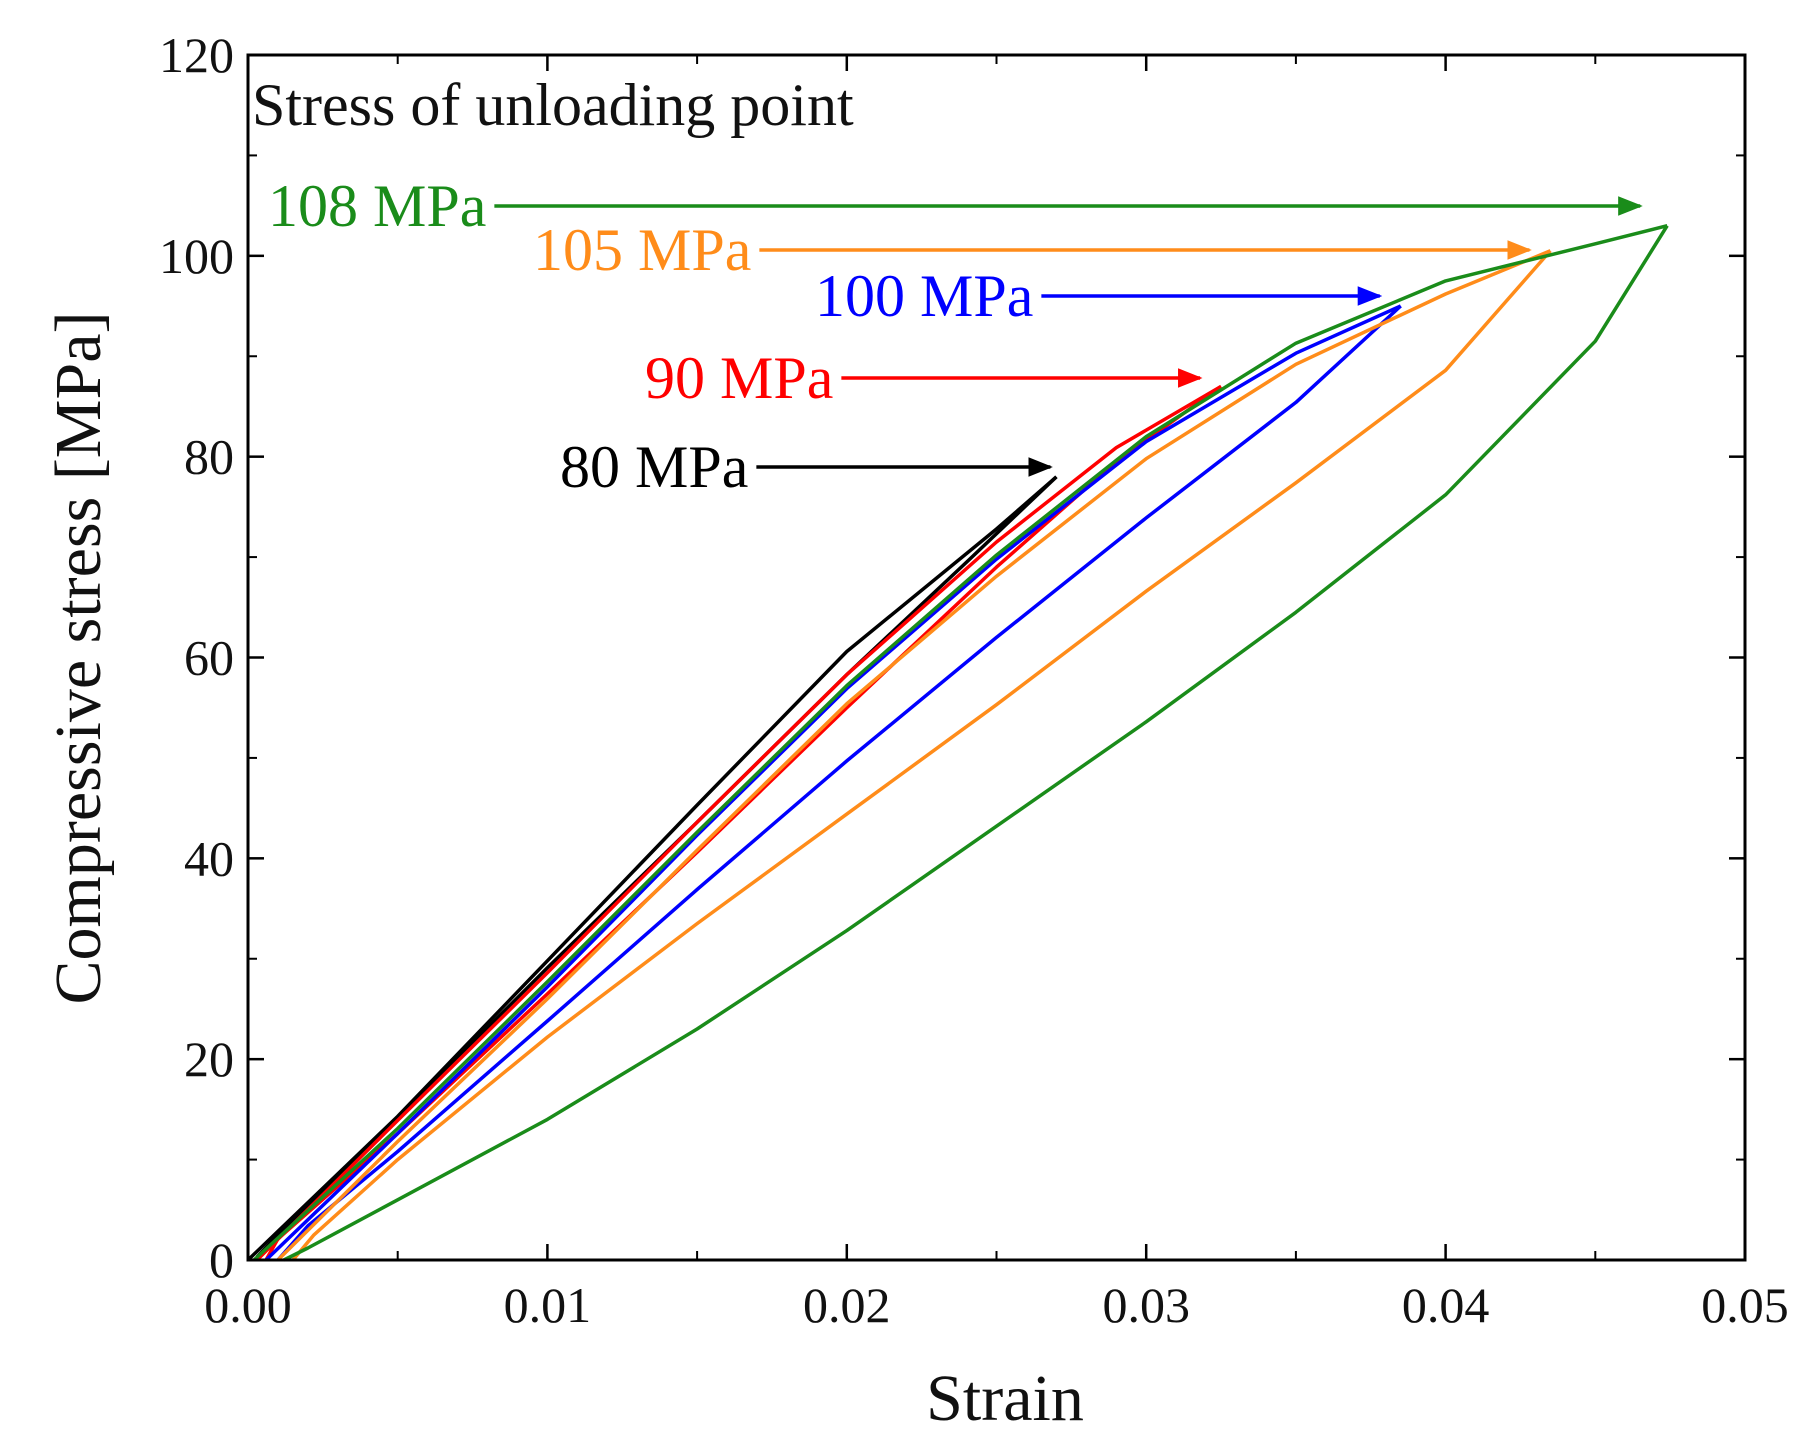 The width and height of the screenshot is (1804, 1436). Describe the element at coordinates (1446, 1305) in the screenshot. I see `x-tick-label: 0.04` at that location.